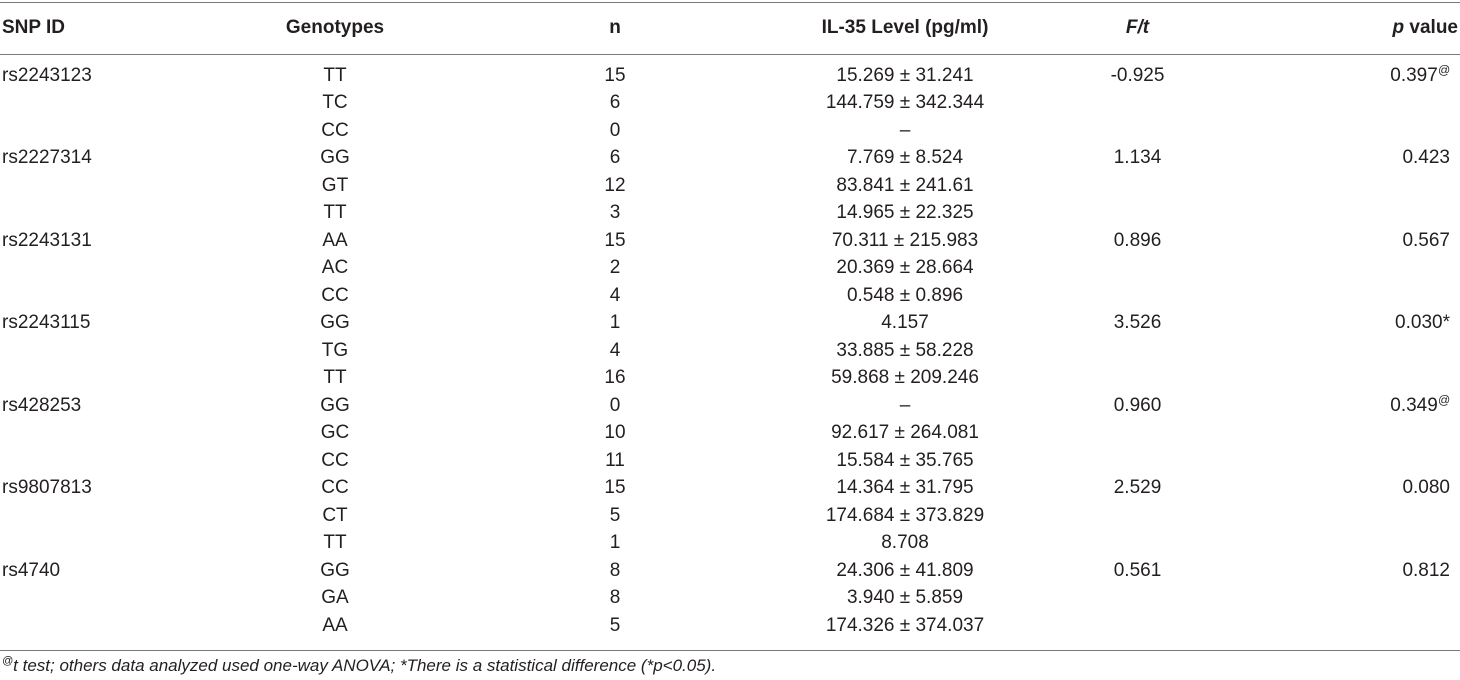 The width and height of the screenshot is (1460, 680). What do you see at coordinates (730, 214) in the screenshot?
I see `table-row: TT 3 14.965 ± 22.325` at bounding box center [730, 214].